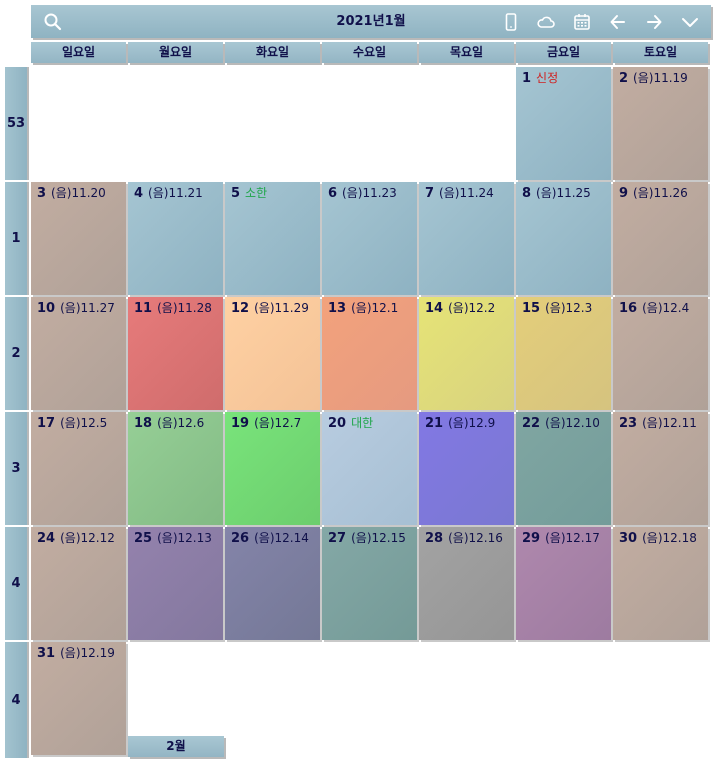 Image resolution: width=718 pixels, height=763 pixels. I want to click on day-number-text: 25, so click(143, 538).